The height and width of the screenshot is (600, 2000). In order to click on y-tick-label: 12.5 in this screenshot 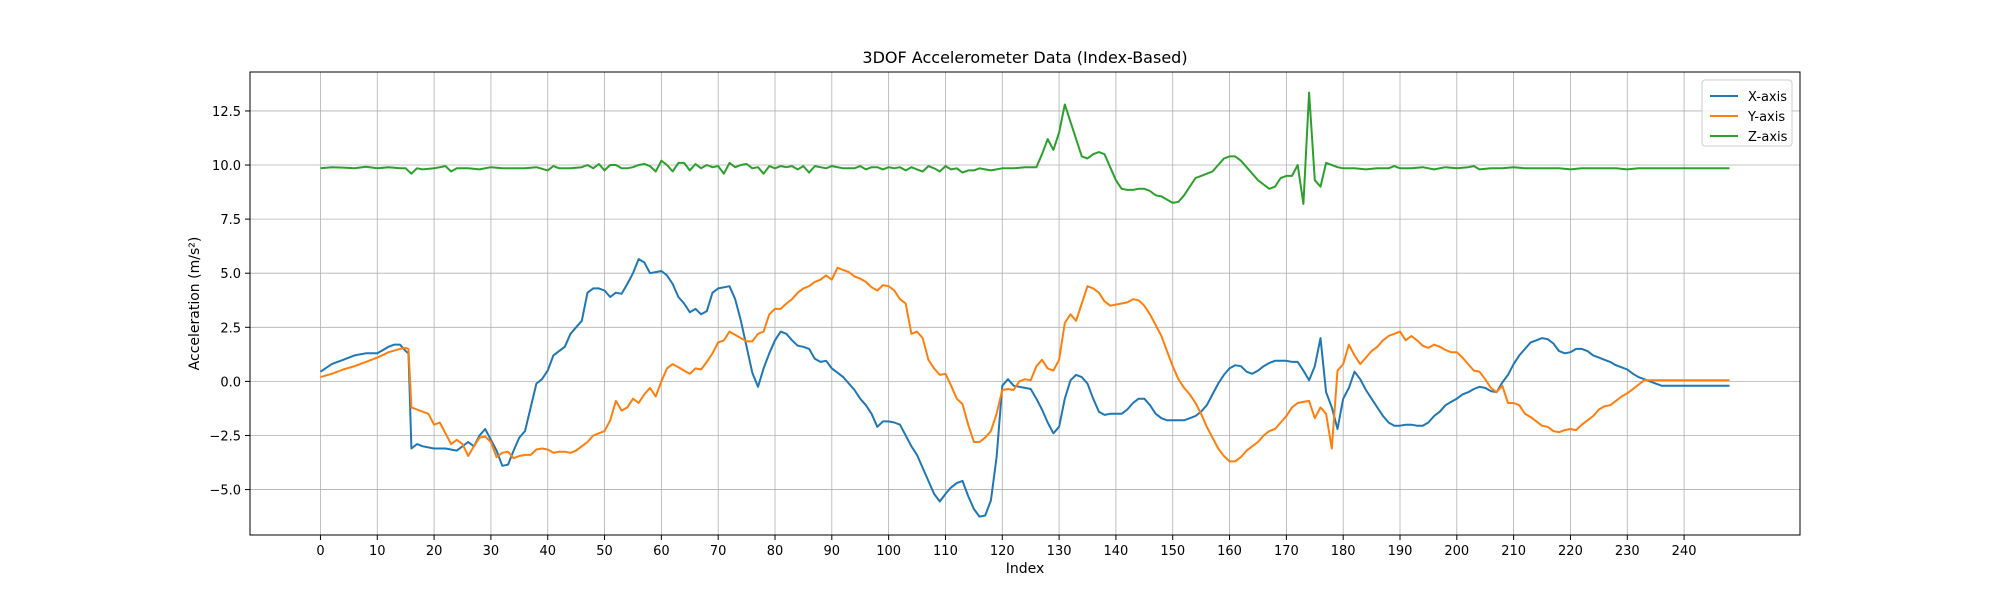, I will do `click(226, 112)`.